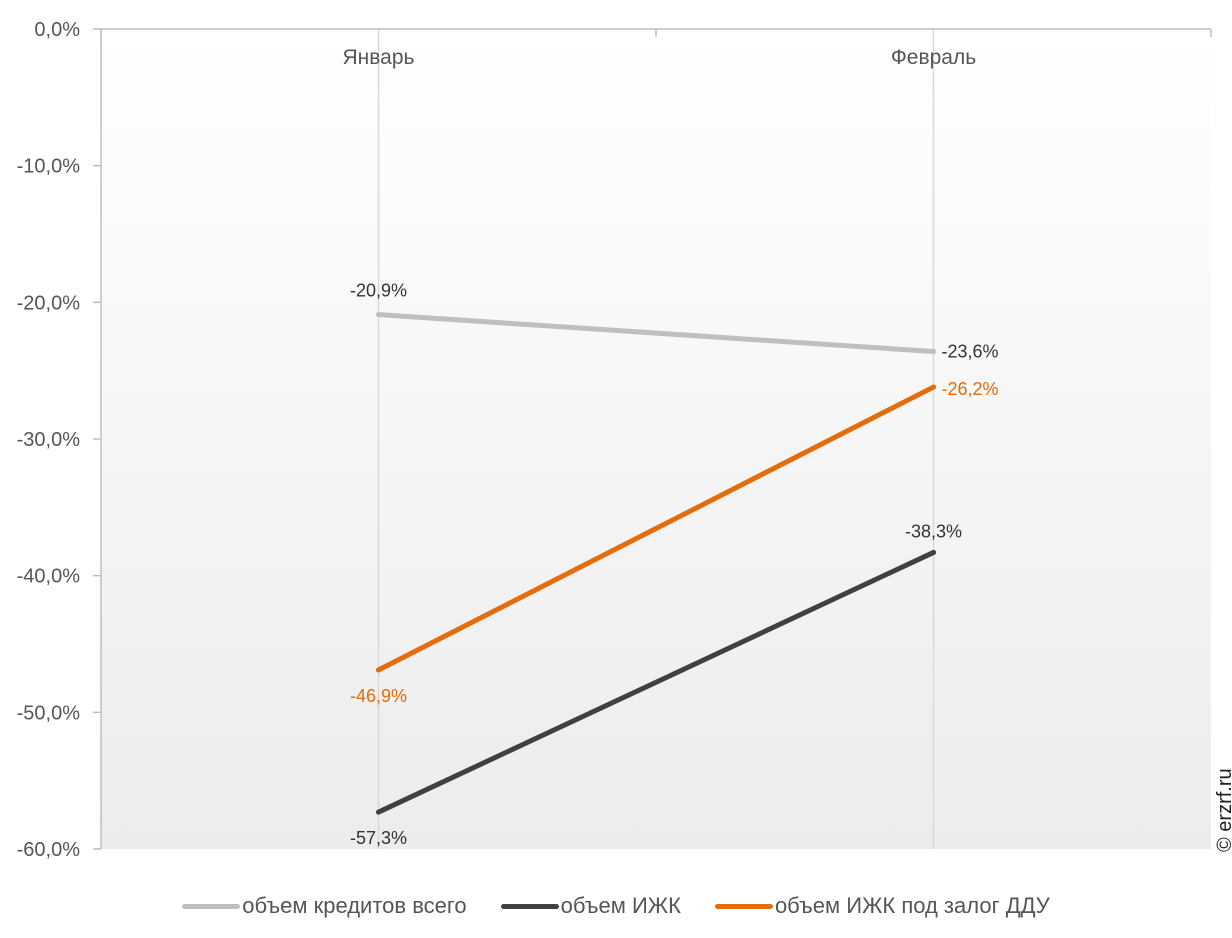  Describe the element at coordinates (378, 291) in the screenshot. I see `data-label-series-0-point-0: -20,9%` at that location.